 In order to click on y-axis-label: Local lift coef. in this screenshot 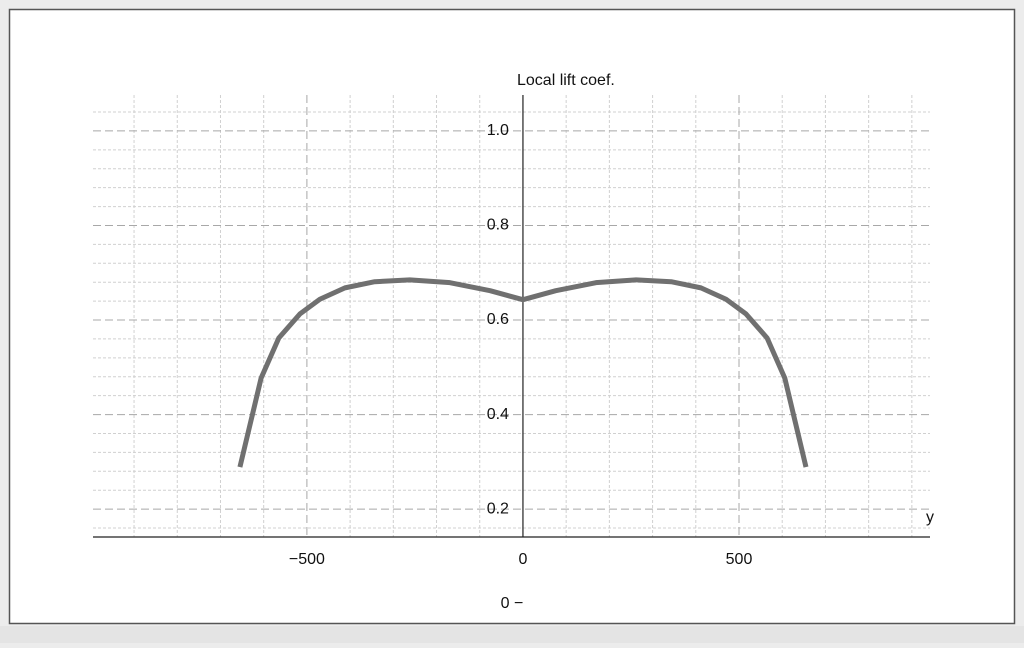, I will do `click(566, 80)`.